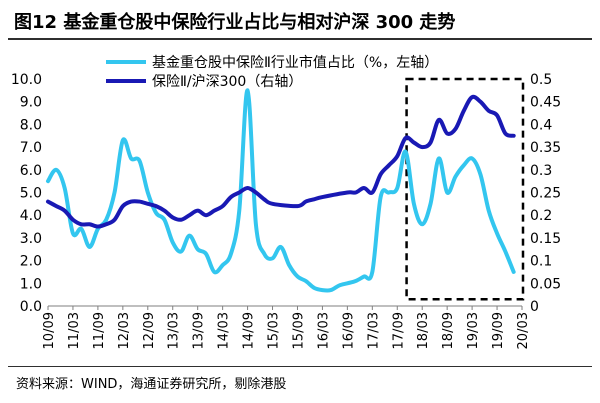 The width and height of the screenshot is (600, 403). I want to click on source-divider, so click(300, 366).